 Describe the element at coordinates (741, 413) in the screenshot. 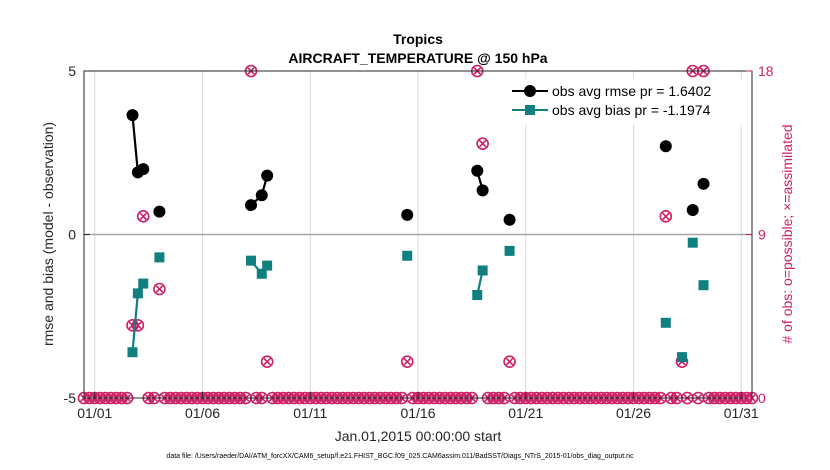

I see `x-tick-label: 01/31` at that location.